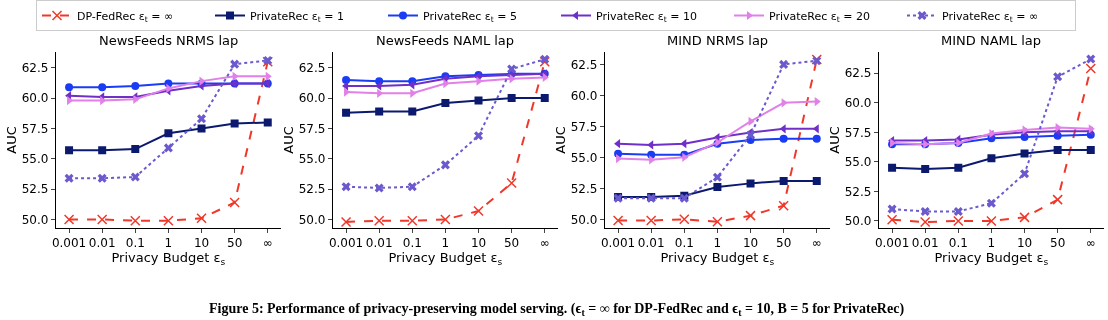 The height and width of the screenshot is (320, 1108). Describe the element at coordinates (557, 309) in the screenshot. I see `caption: Figure 5: Performance of privacy-preserving model serving. (ϵ$_{t}$ = ∞ for DP-FedRec and ϵ$_{t}$ = 10, B = 5 for PrivateRec)` at that location.